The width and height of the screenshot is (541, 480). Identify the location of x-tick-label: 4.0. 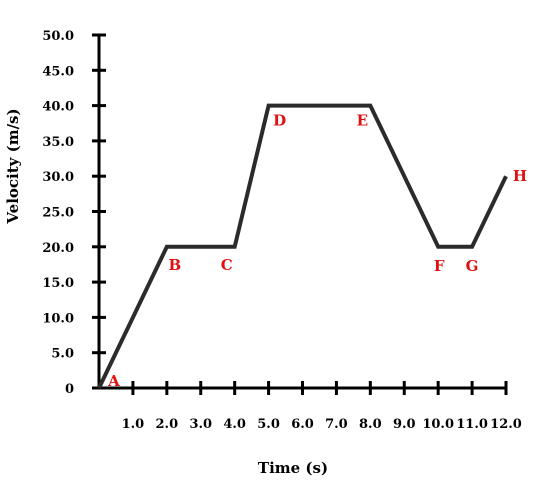
(234, 424).